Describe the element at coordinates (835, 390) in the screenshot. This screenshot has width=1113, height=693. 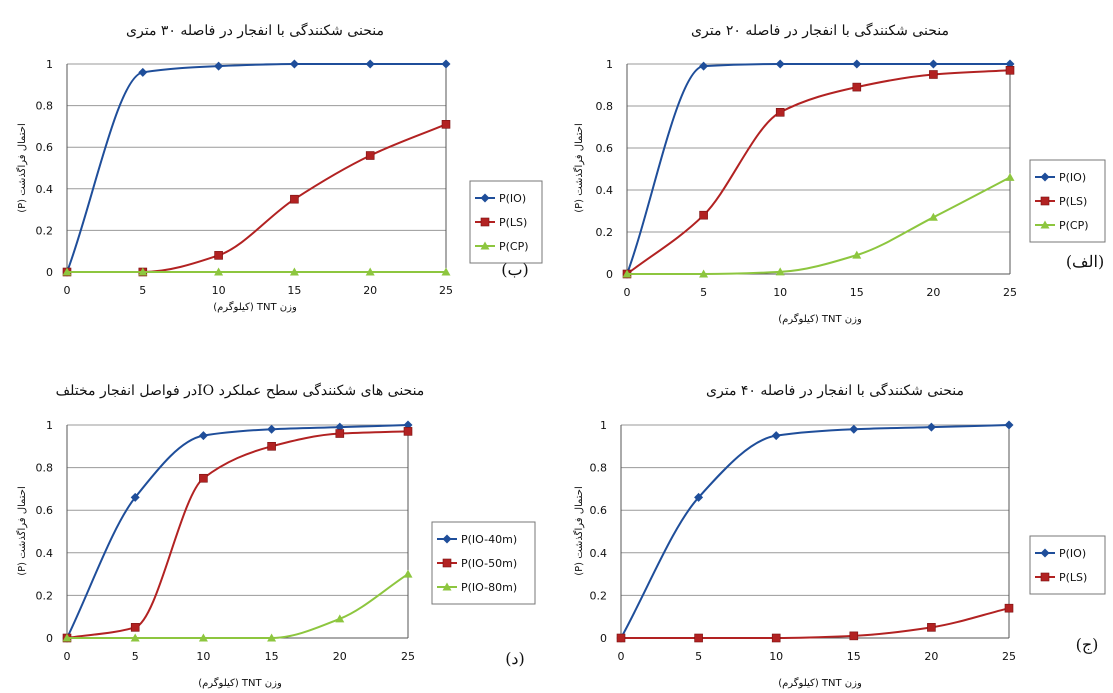
I see `chart-title: منحنی شکنندگی با انفجار در فاصله ۴۰ متری` at that location.